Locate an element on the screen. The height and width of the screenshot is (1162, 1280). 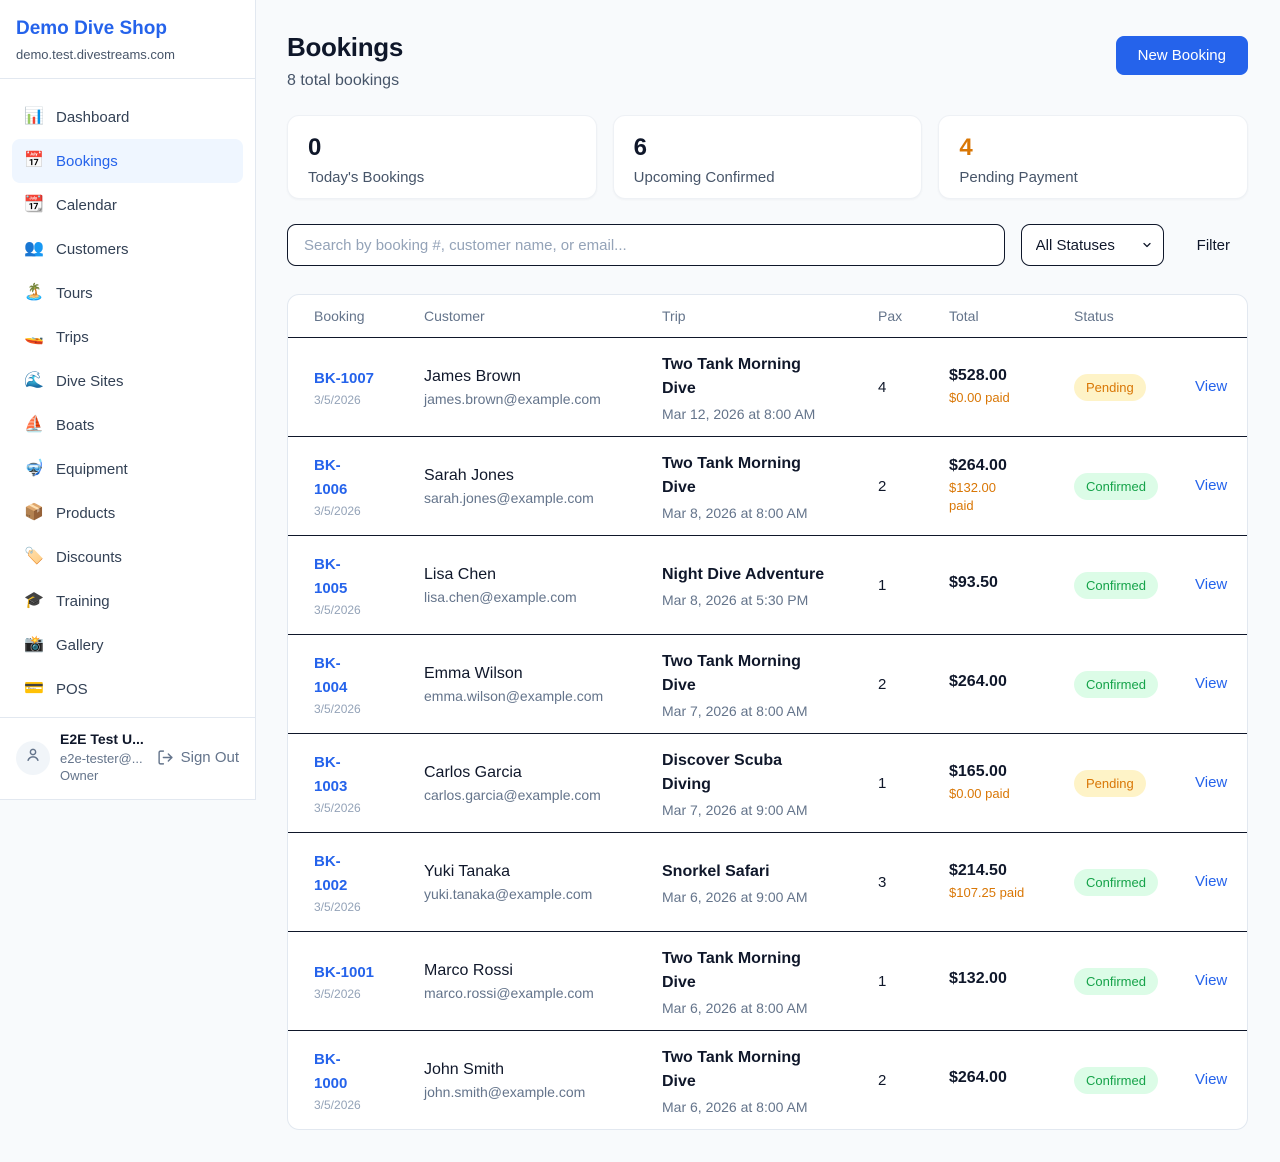
sidebar-item-label: Equipment is located at coordinates (92, 469).